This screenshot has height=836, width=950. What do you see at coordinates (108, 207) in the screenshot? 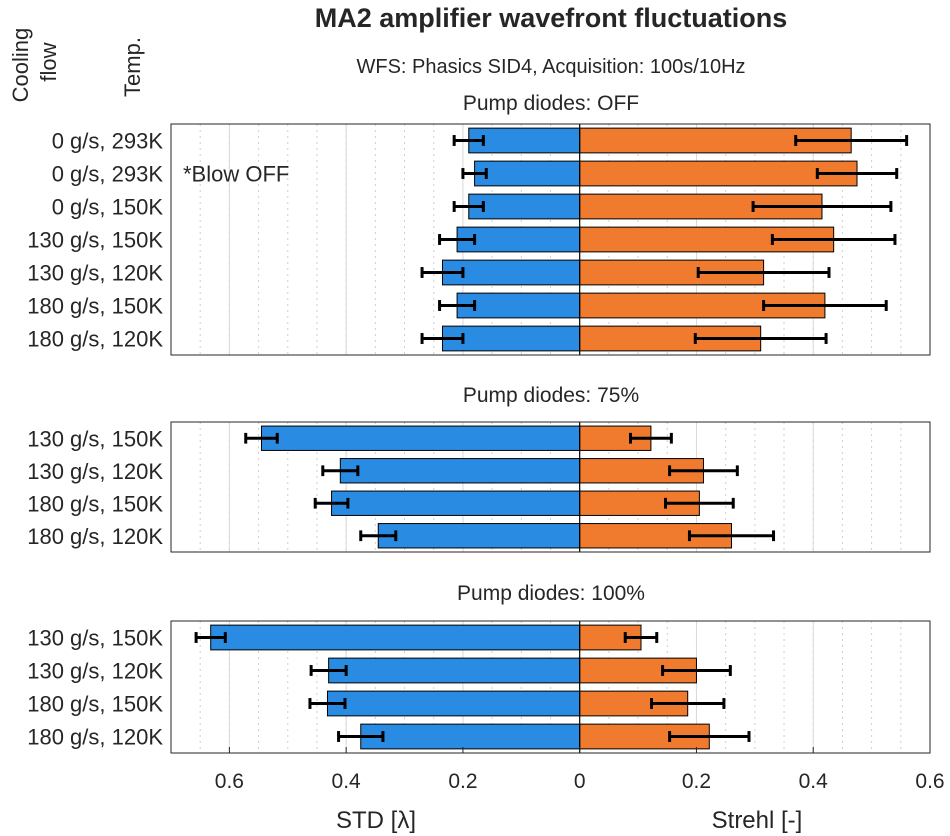
I see `category-label: 0 g/s, 150K` at bounding box center [108, 207].